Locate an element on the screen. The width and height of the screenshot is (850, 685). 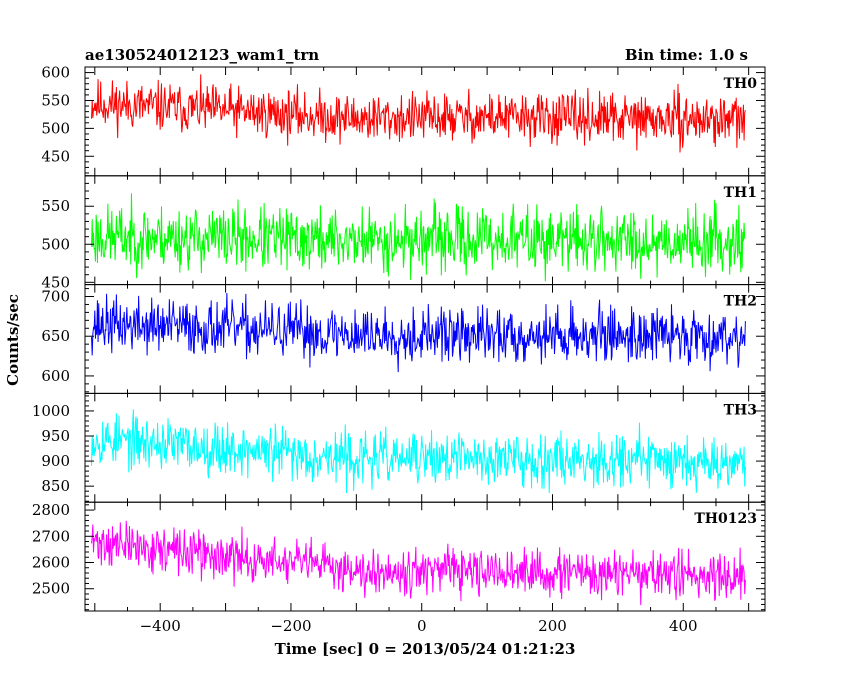
panel-th2: 600 650 700 TH2 is located at coordinates (403, 339).